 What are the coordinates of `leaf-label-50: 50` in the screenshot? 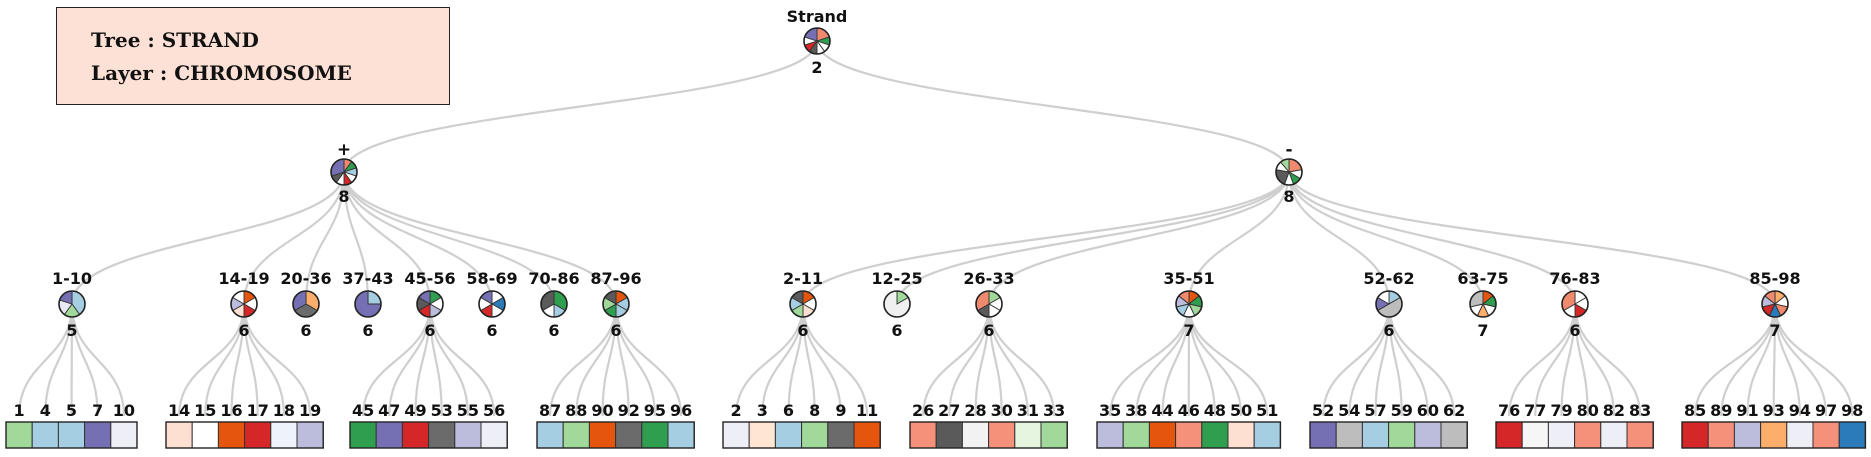 It's located at (1241, 410).